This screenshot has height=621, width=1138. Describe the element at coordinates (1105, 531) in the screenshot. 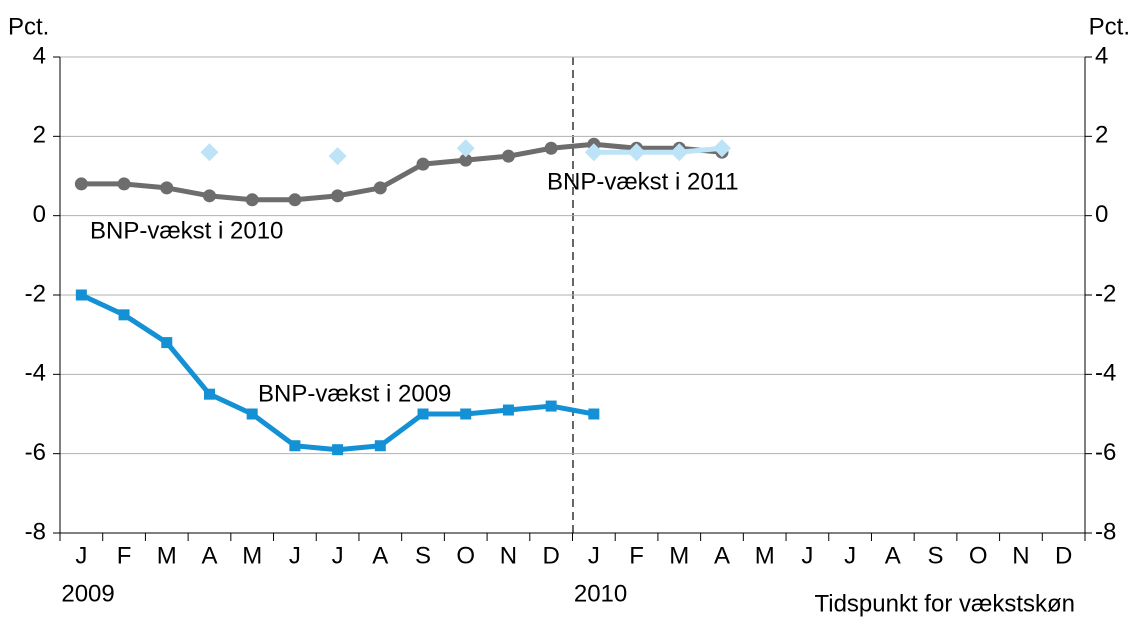

I see `y2-tick-label: -8` at that location.